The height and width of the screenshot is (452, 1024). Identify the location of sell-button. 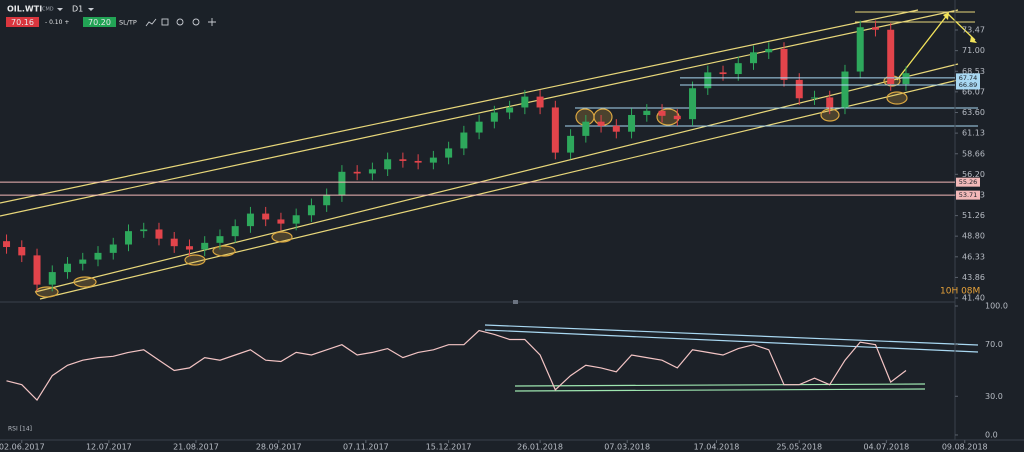
(22, 22).